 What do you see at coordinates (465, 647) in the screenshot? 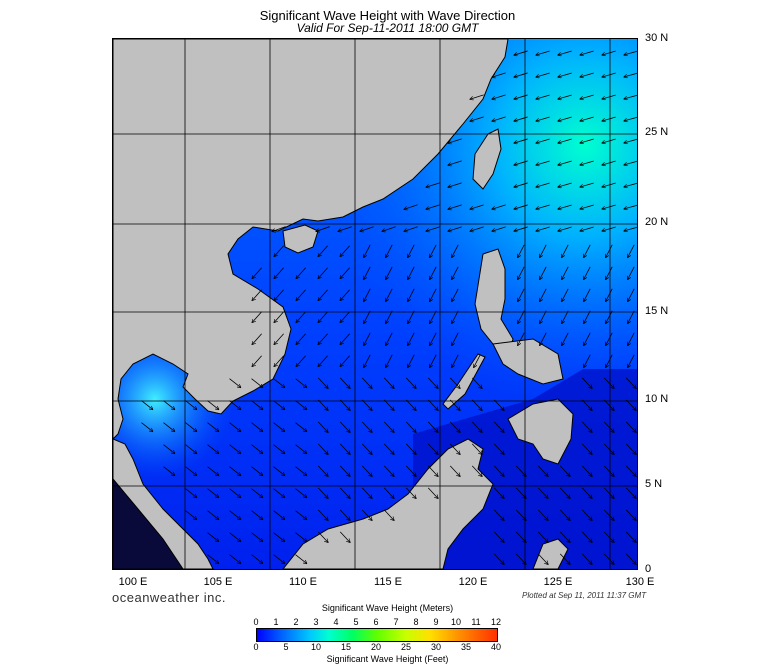
I see `legend-feet-tick: 35` at bounding box center [465, 647].